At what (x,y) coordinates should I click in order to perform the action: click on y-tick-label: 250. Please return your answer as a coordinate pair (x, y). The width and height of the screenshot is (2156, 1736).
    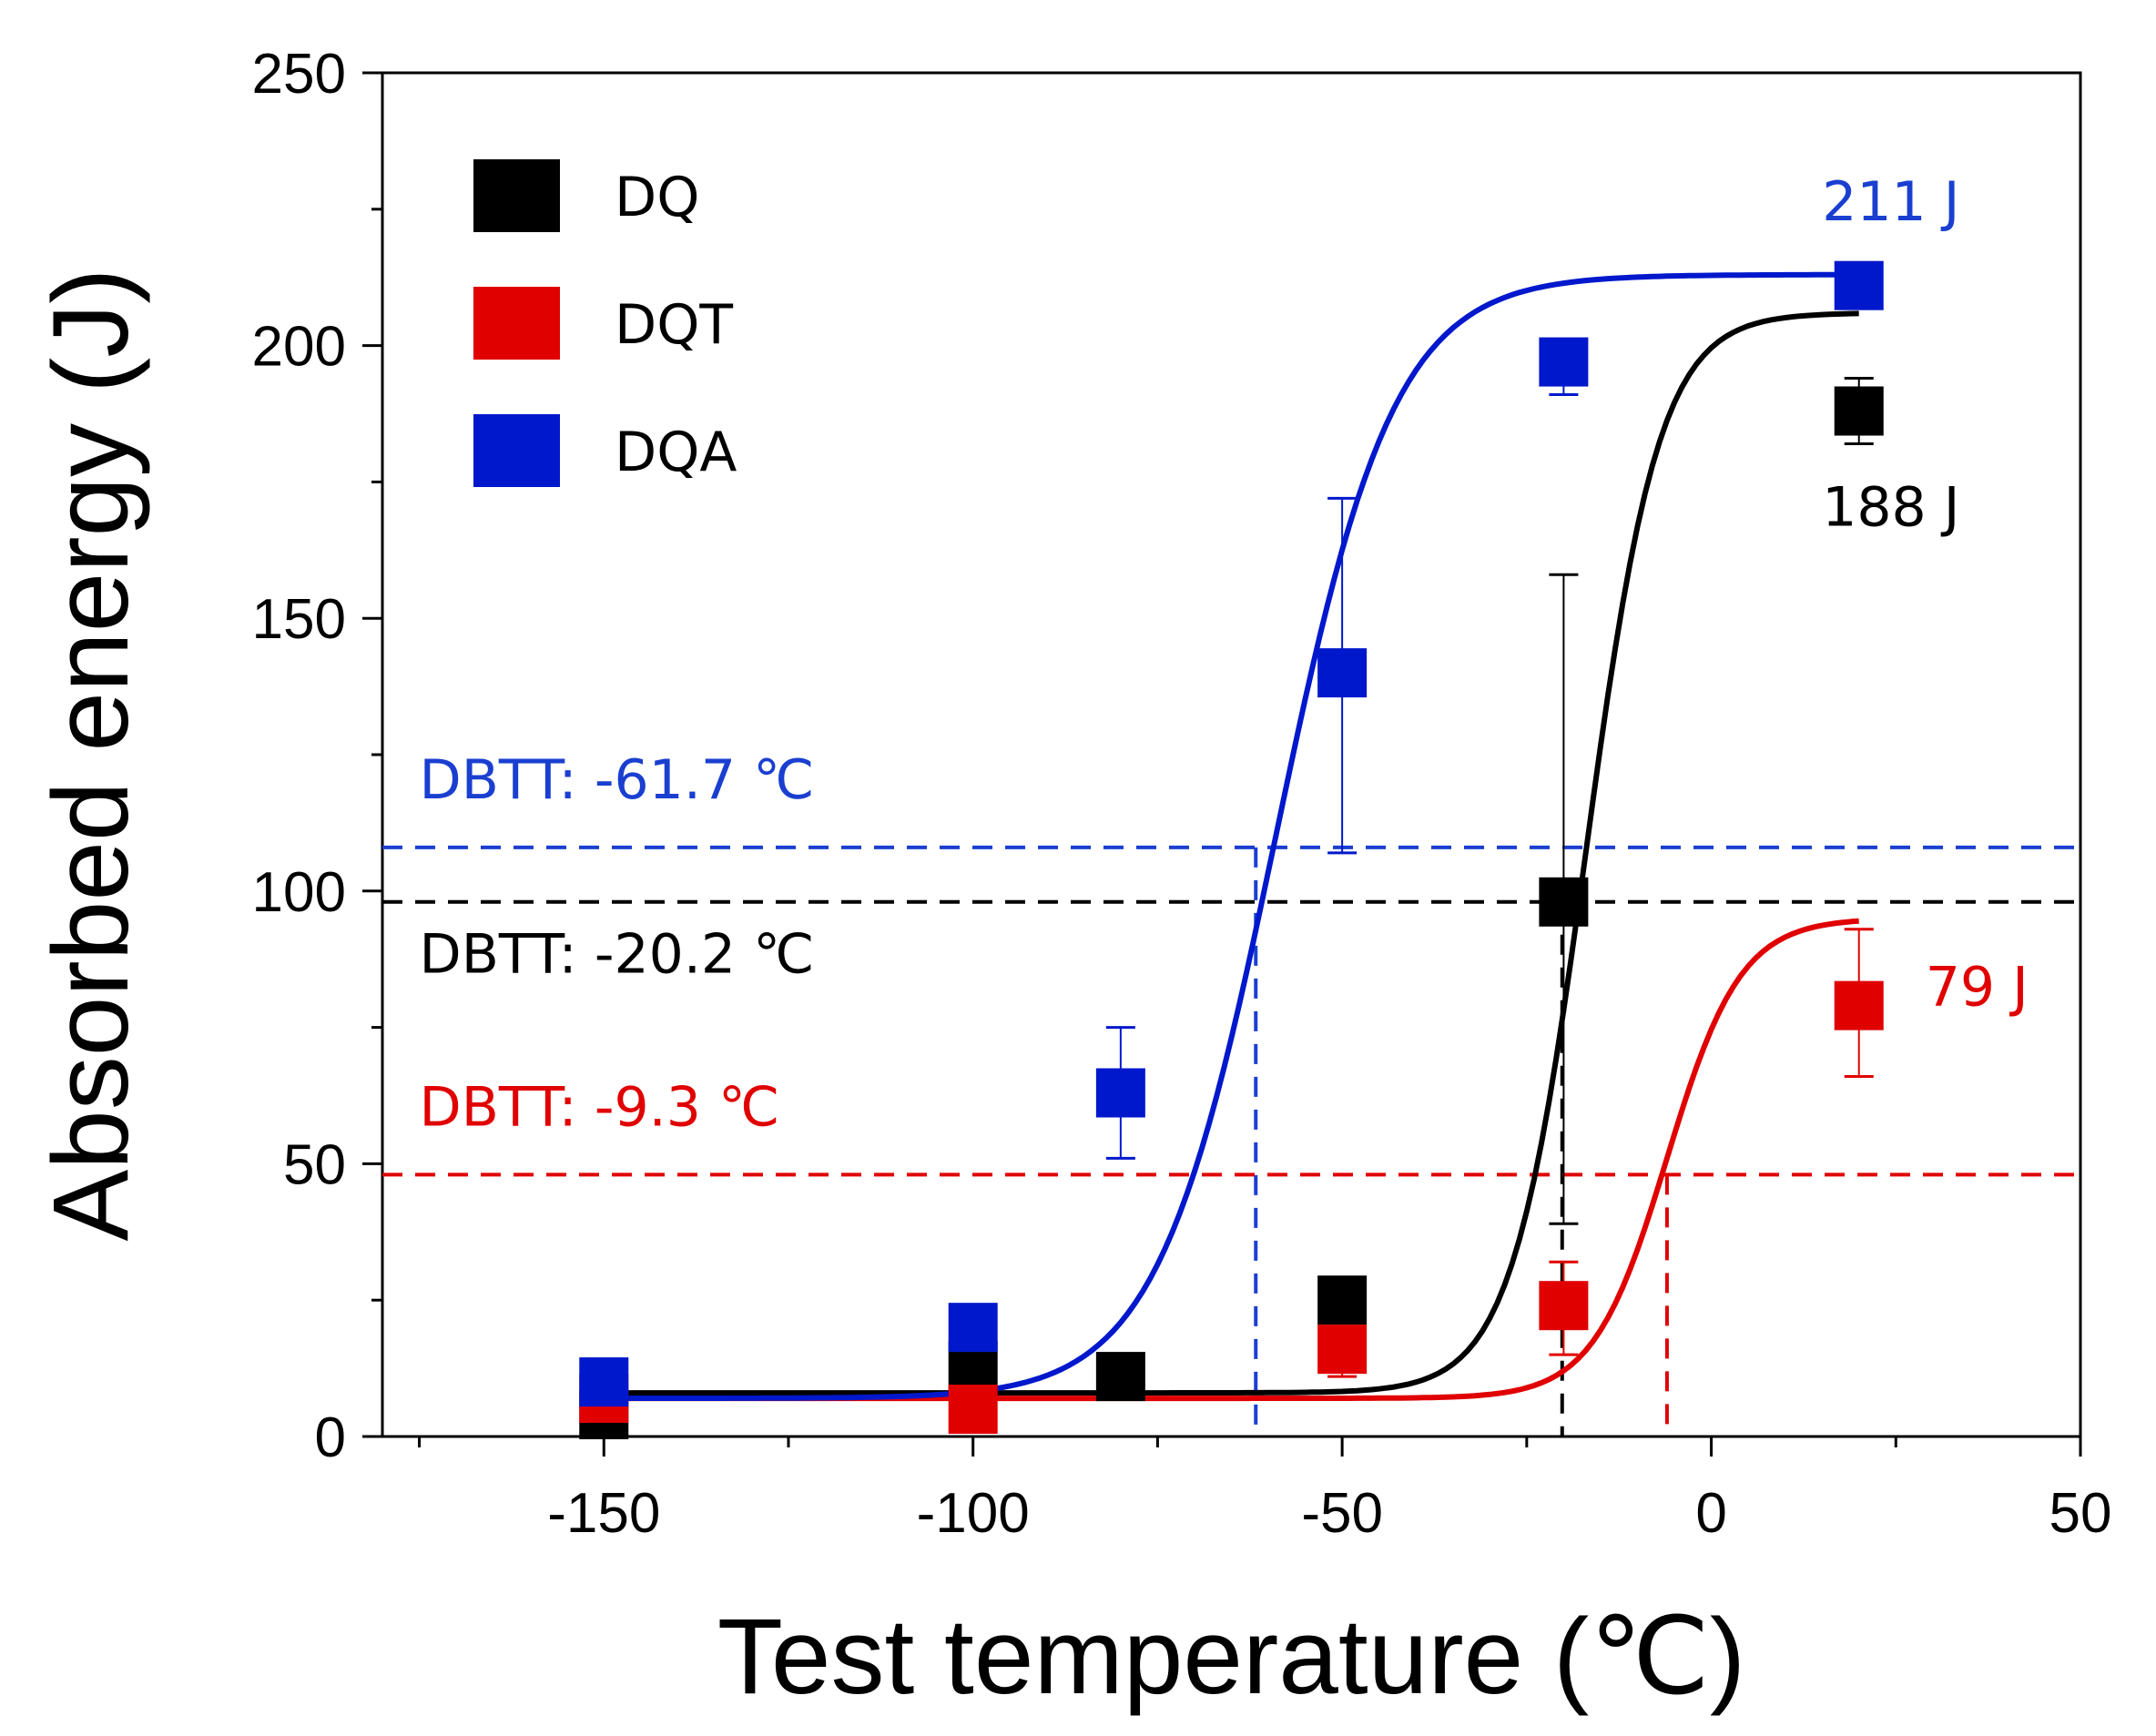
    Looking at the image, I should click on (299, 74).